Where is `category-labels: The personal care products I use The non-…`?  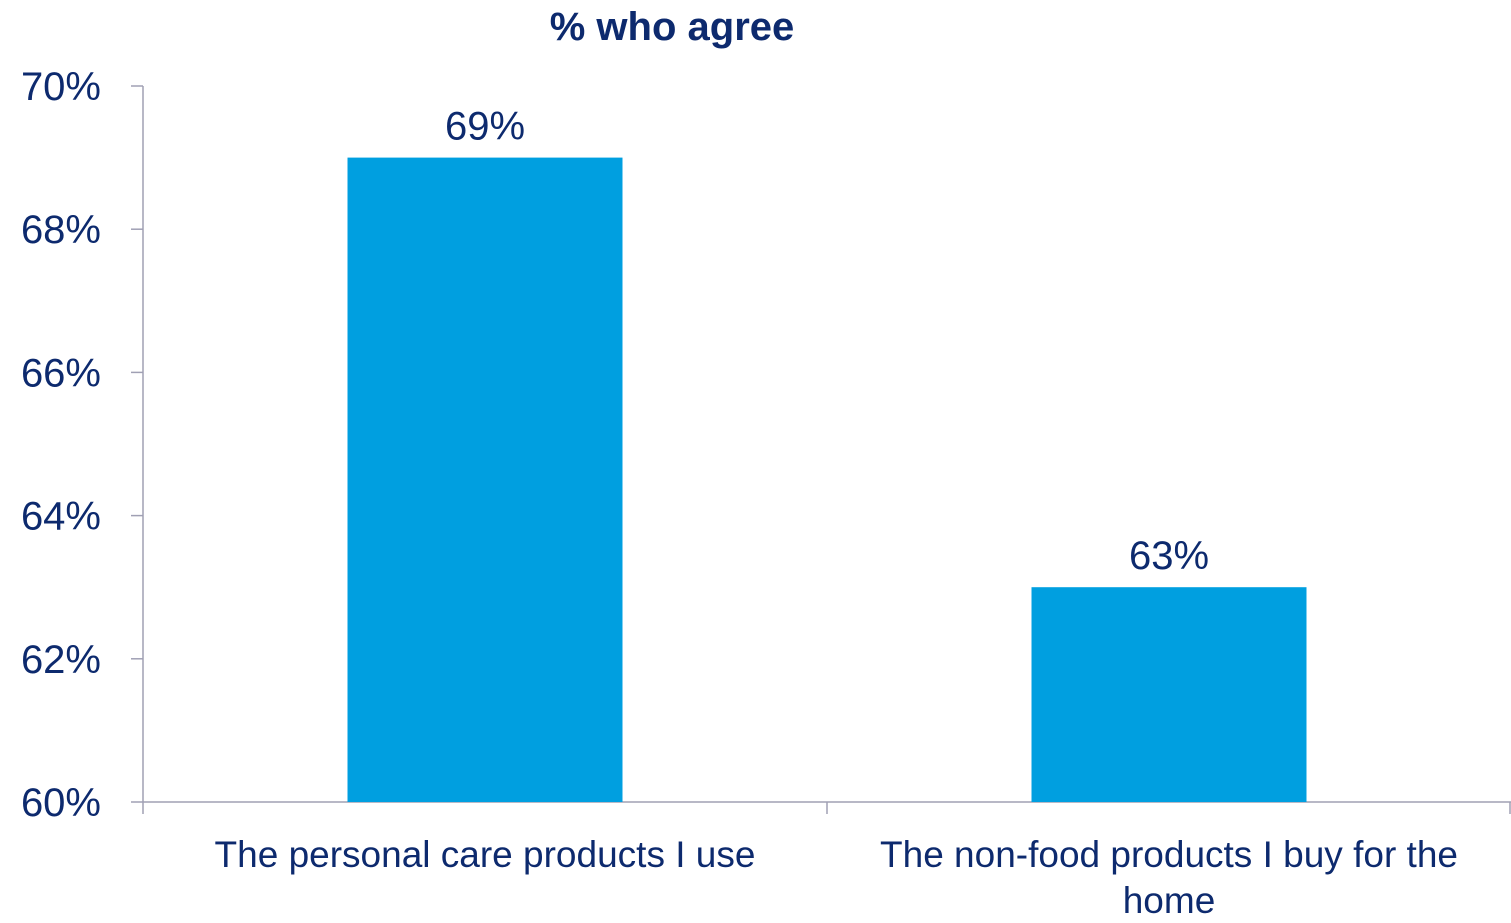
category-labels: The personal care products I use The non-… is located at coordinates (836, 877).